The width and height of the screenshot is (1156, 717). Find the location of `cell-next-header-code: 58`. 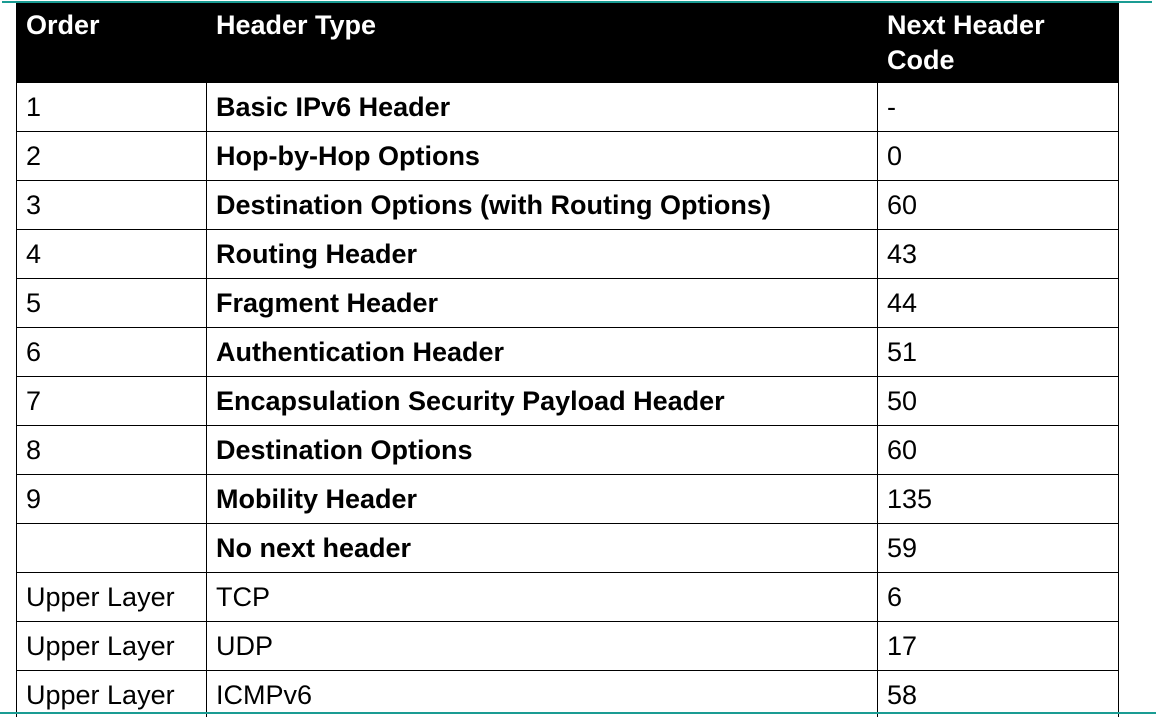

cell-next-header-code: 58 is located at coordinates (998, 693).